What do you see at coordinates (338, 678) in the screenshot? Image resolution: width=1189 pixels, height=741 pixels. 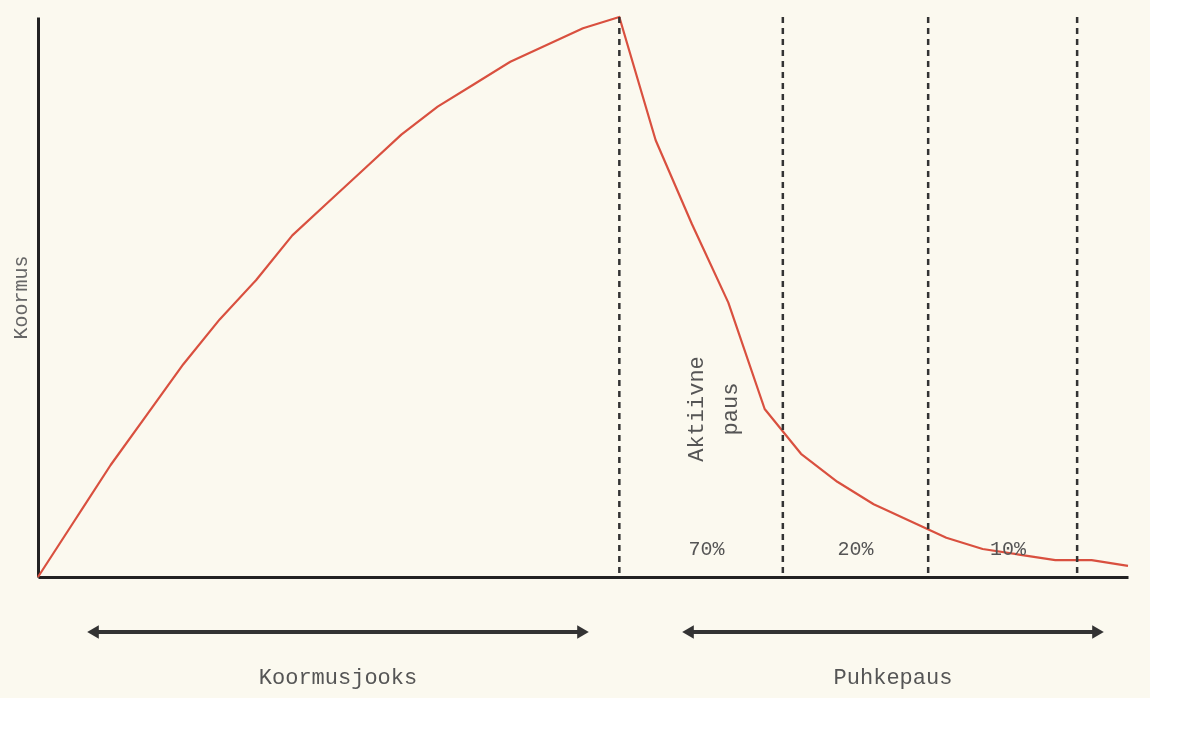 I see `text: Koormusjooks` at bounding box center [338, 678].